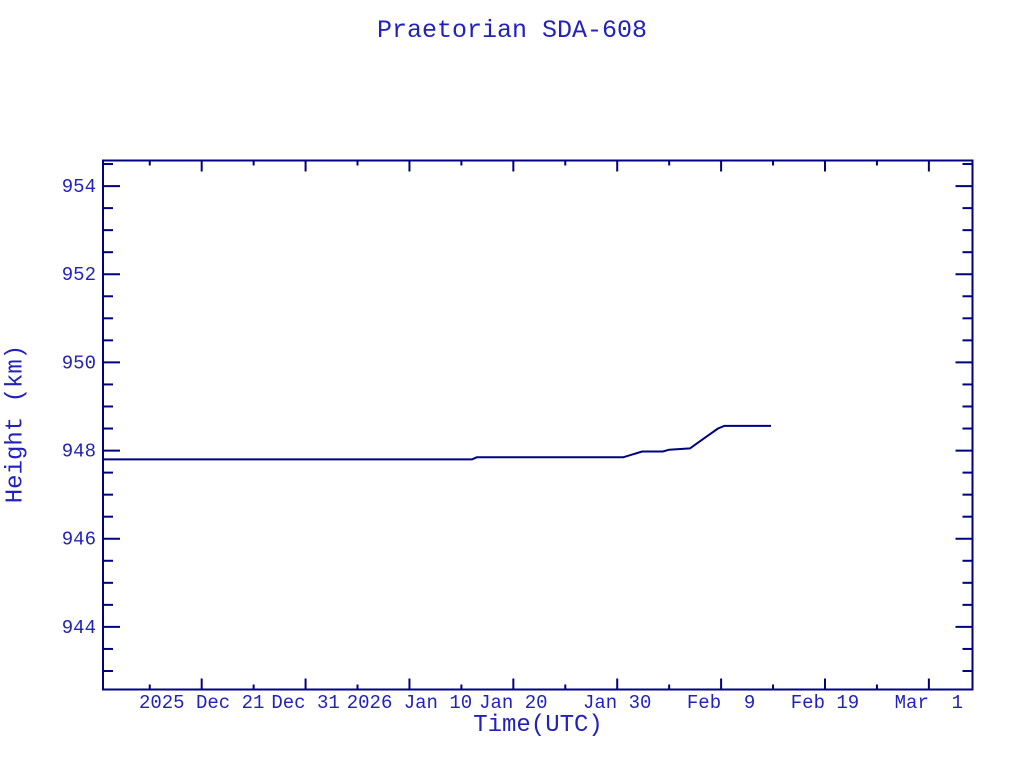 The height and width of the screenshot is (768, 1024). I want to click on y-tick-label: 946, so click(79, 540).